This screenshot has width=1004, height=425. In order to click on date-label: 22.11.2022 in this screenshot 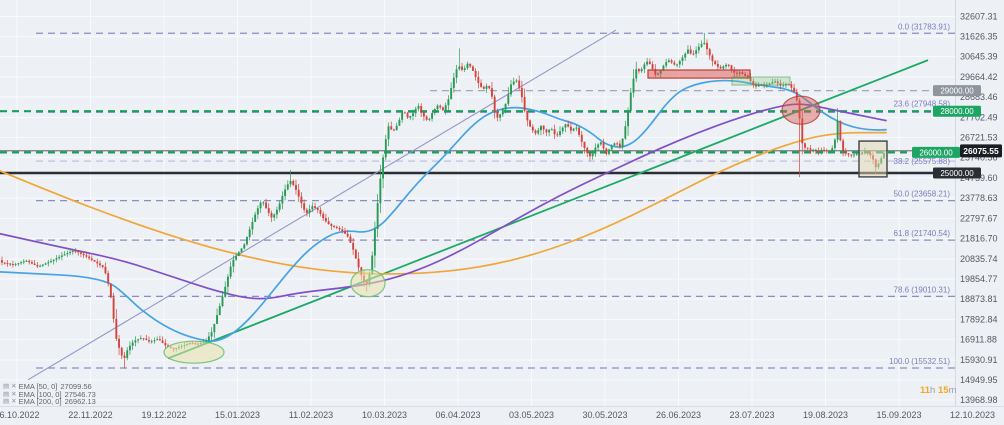, I will do `click(90, 415)`.